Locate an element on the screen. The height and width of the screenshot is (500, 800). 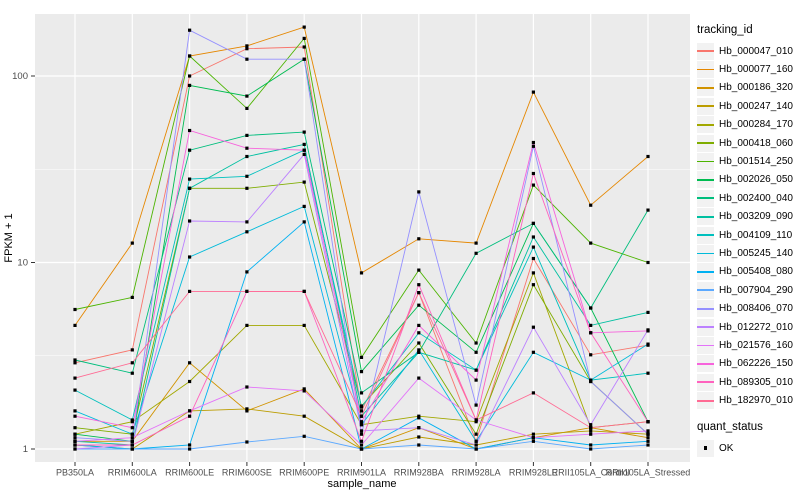
legend-entry-Hb_000077_160: Hb_000077_160 is located at coordinates (748, 69).